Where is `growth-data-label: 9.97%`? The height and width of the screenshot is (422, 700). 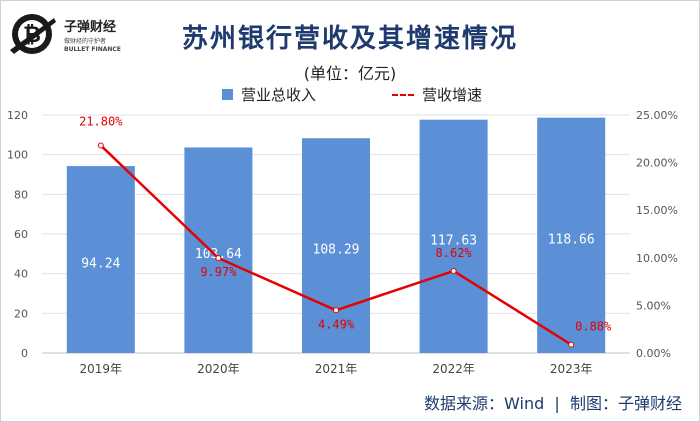 growth-data-label: 9.97% is located at coordinates (218, 272).